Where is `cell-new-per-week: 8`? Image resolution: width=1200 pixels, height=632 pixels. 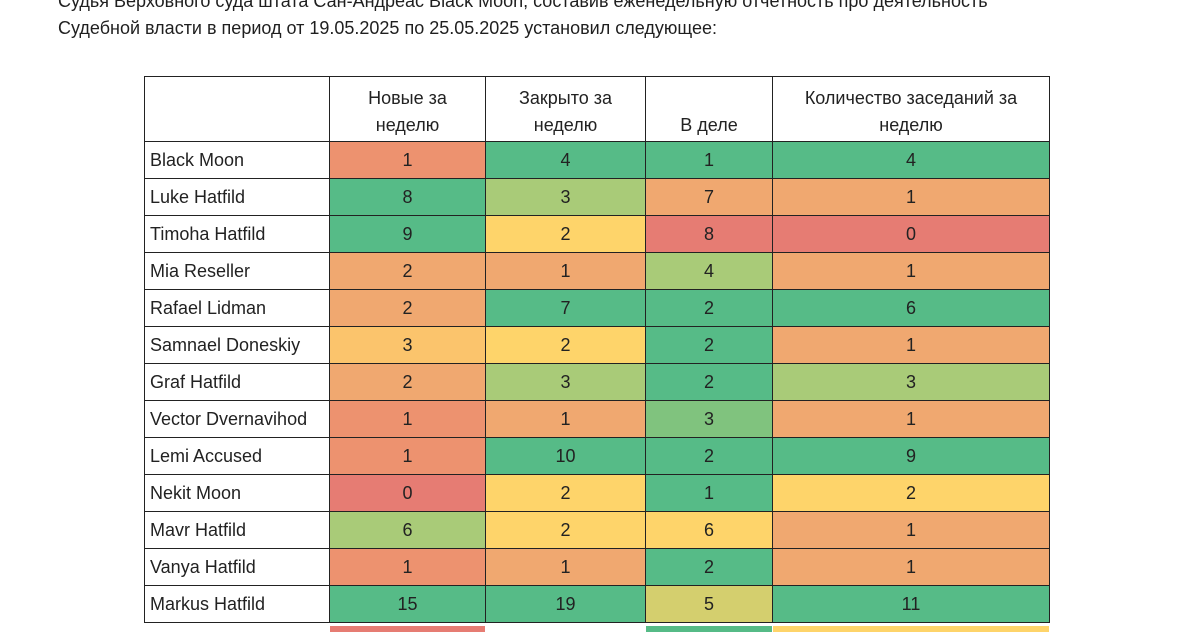 cell-new-per-week: 8 is located at coordinates (407, 197).